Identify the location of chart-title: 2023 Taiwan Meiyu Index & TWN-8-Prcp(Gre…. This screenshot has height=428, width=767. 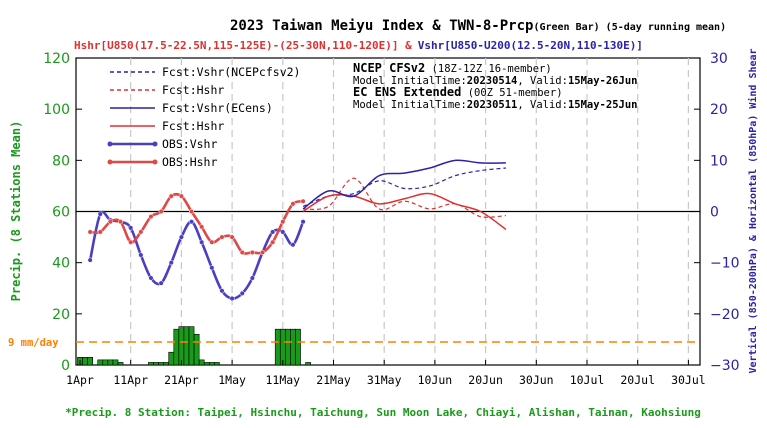
(478, 26).